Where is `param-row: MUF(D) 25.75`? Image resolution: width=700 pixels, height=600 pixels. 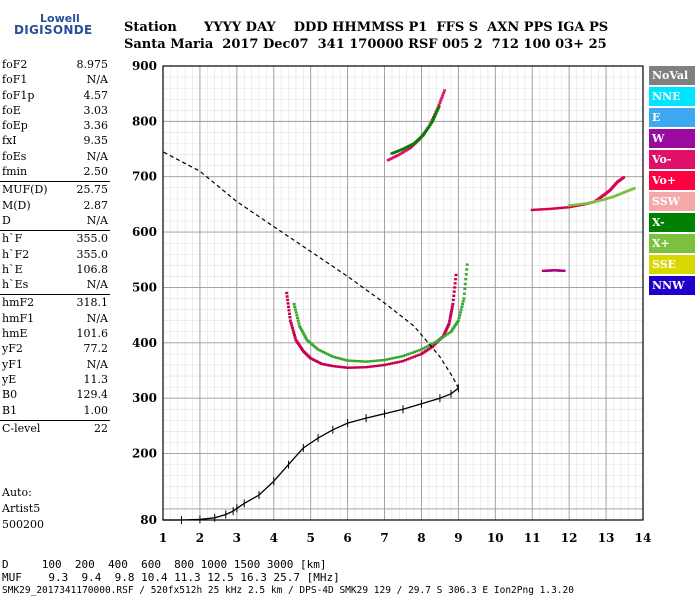 param-row: MUF(D) 25.75 is located at coordinates (56, 190).